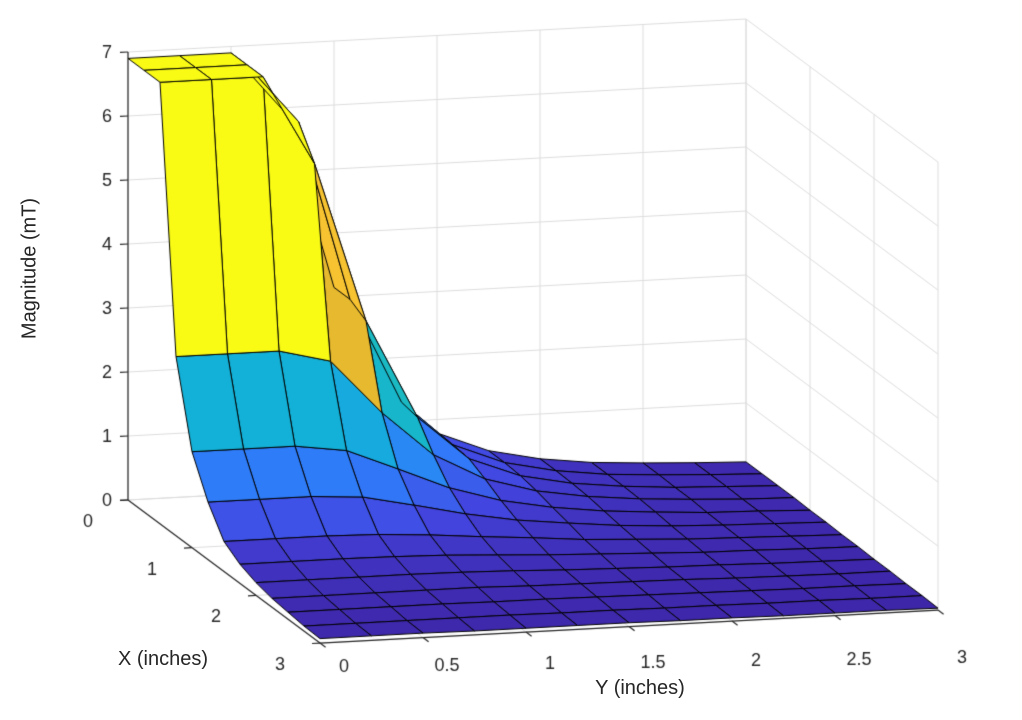 This screenshot has width=1022, height=720. I want to click on y-axis-label: Y (inches), so click(640, 688).